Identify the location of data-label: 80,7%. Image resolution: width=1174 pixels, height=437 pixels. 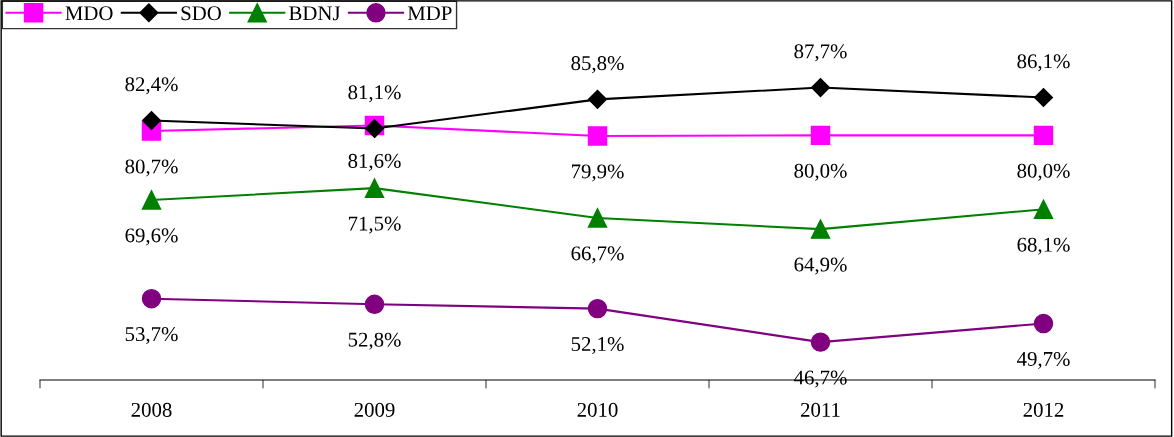
(151, 168).